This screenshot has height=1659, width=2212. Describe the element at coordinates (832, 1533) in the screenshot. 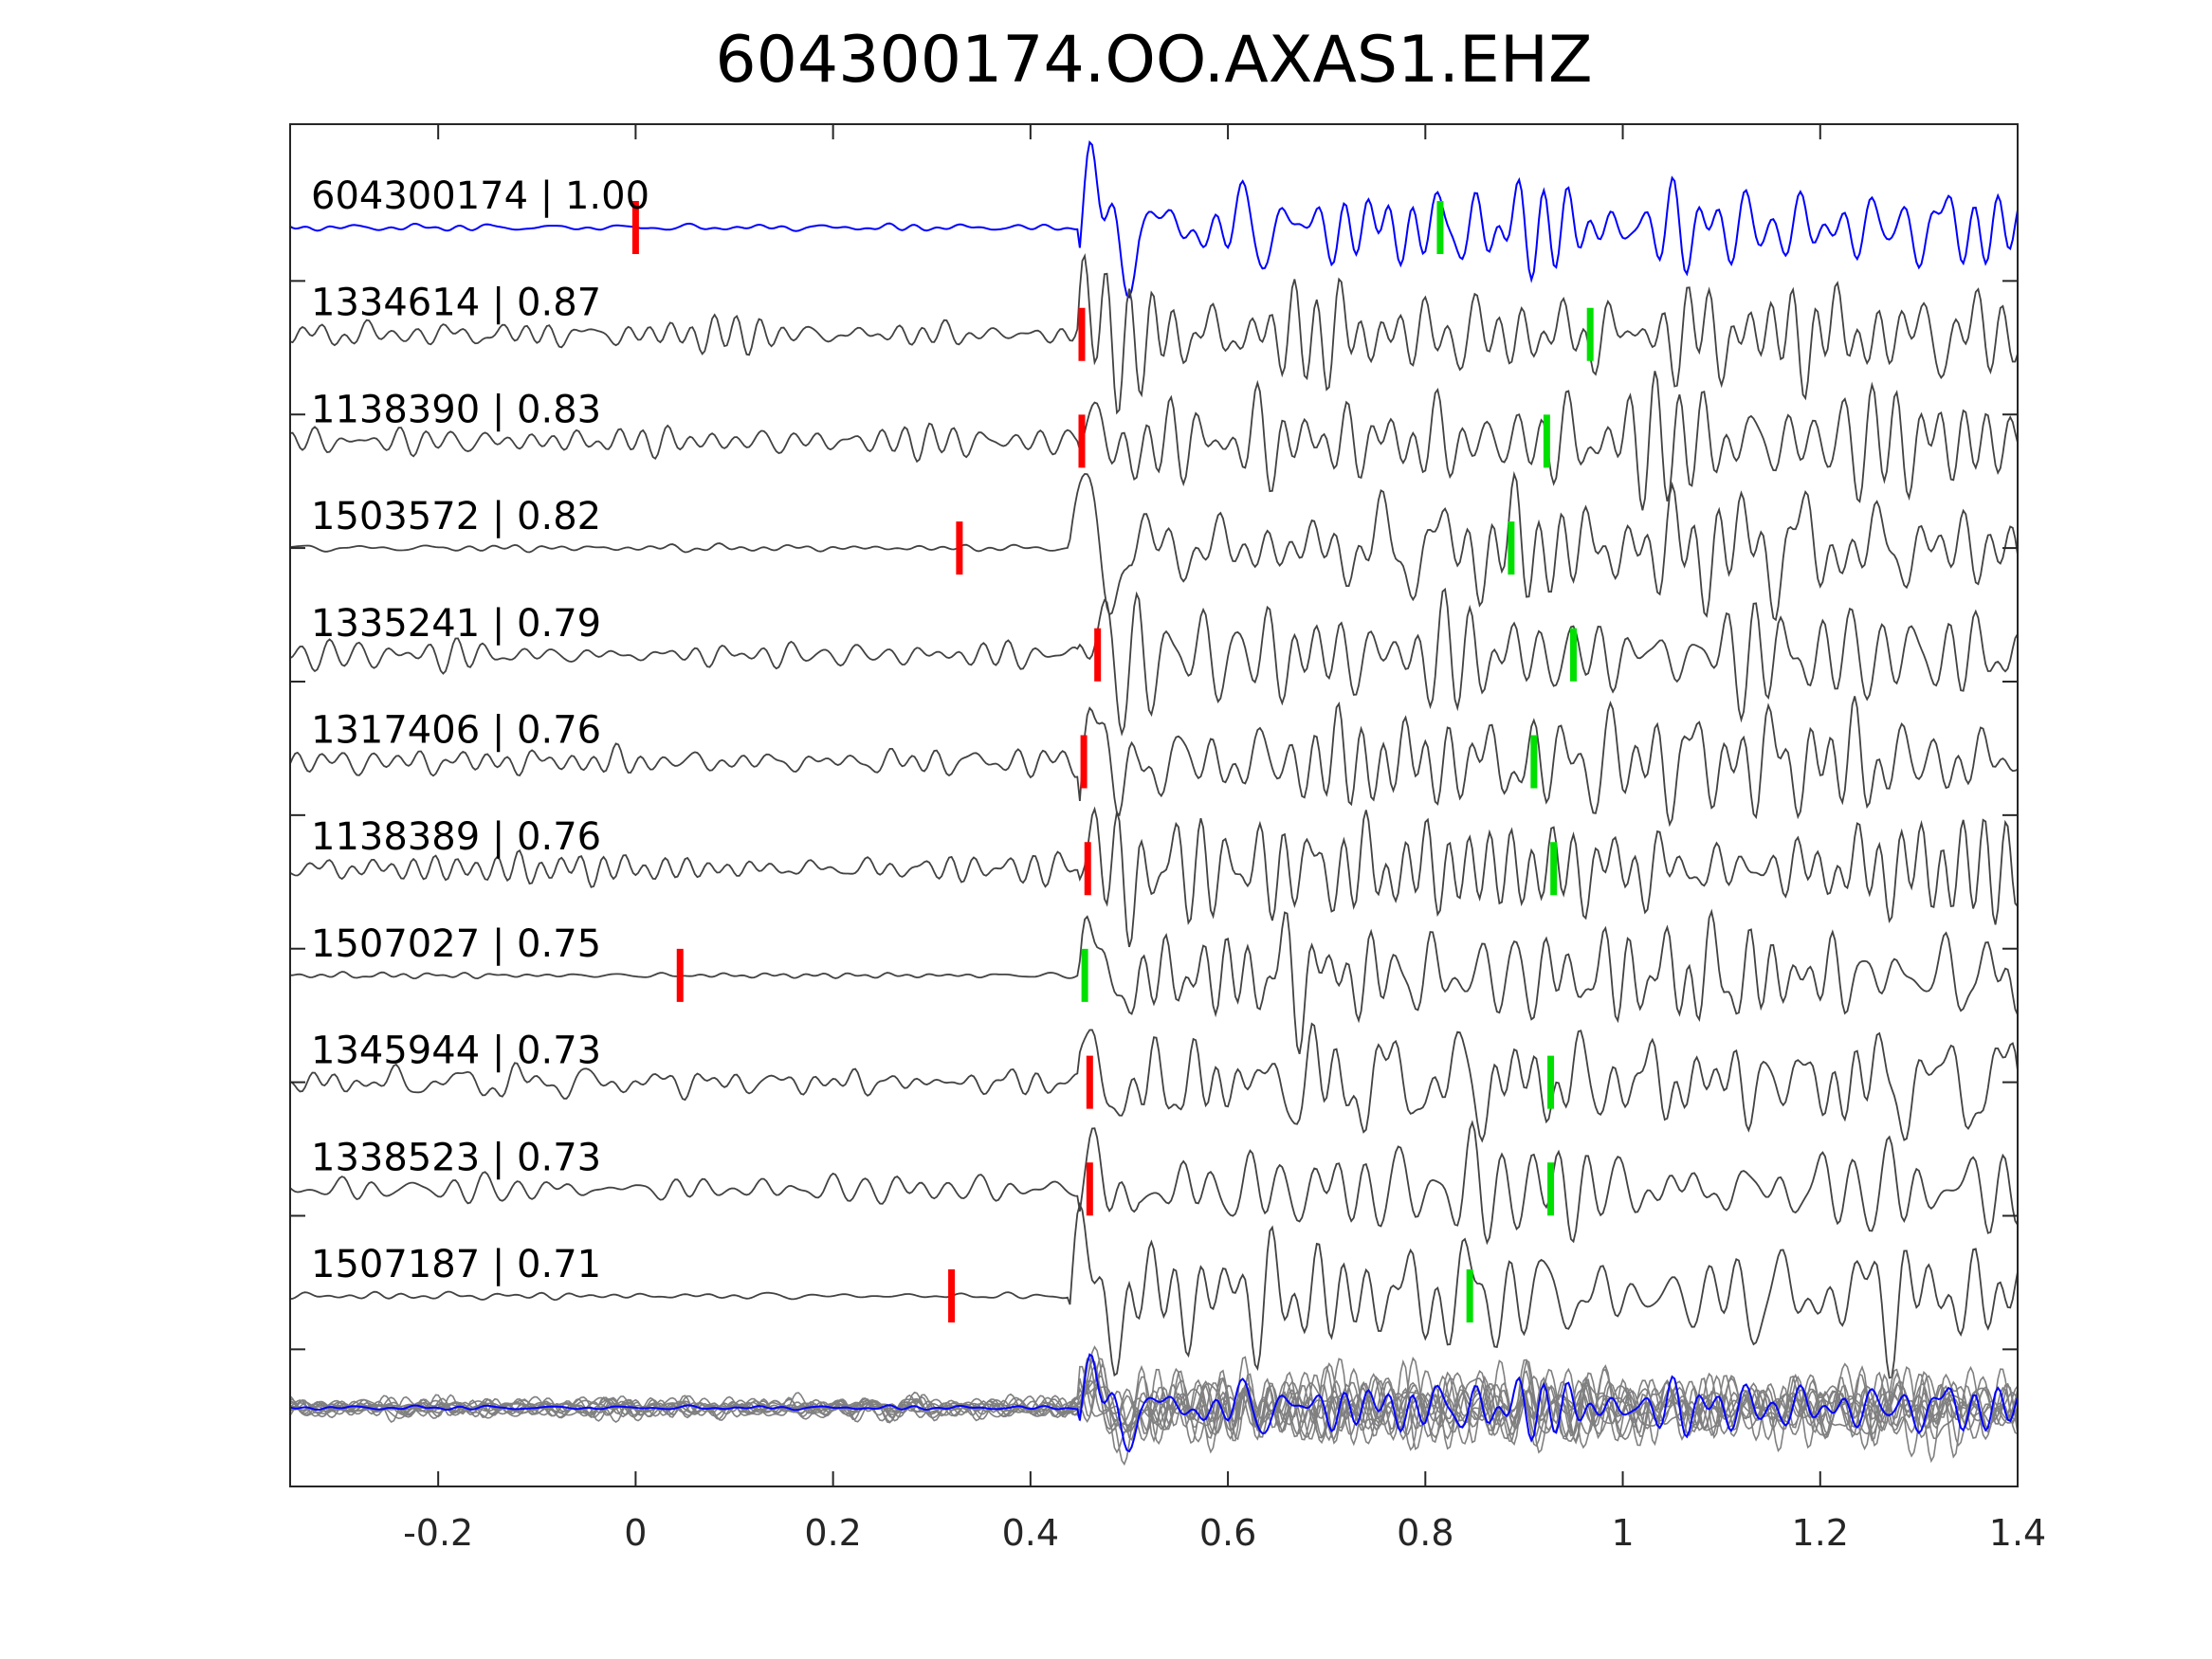

I see `x-tick-label: 0.2` at that location.